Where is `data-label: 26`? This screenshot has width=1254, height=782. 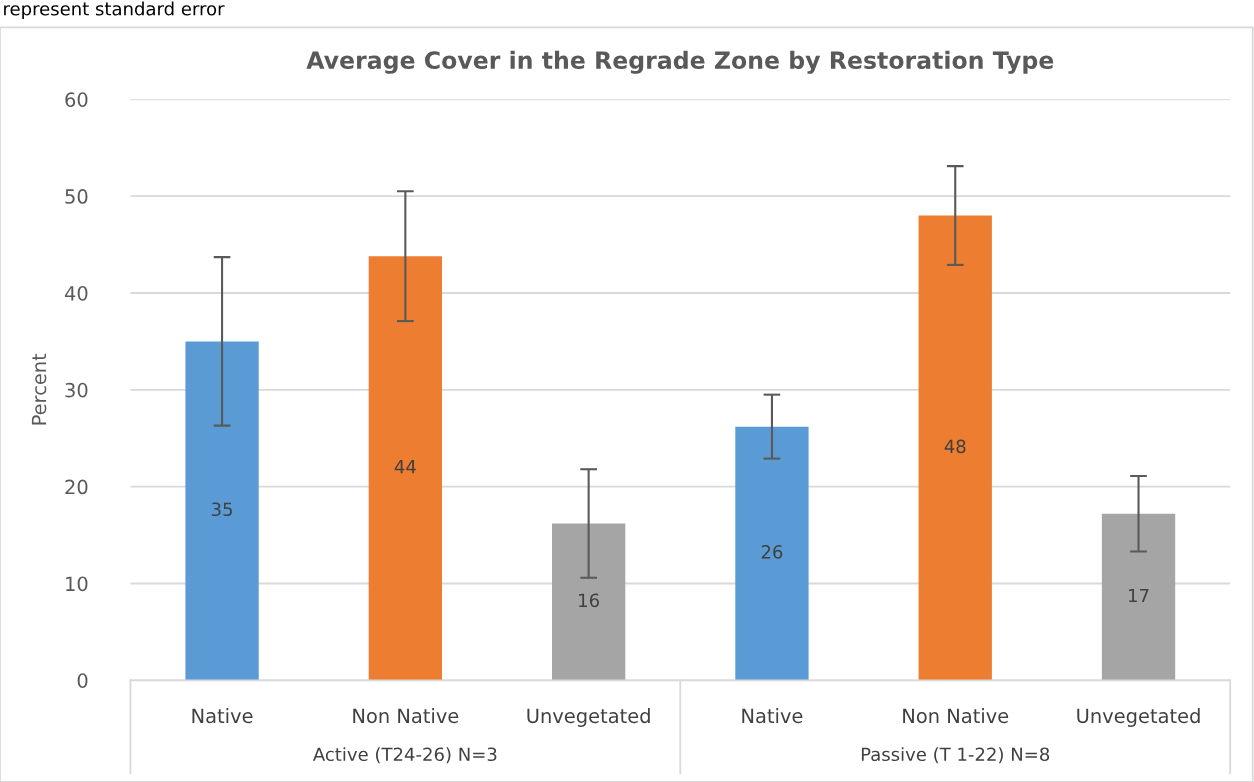 data-label: 26 is located at coordinates (772, 552).